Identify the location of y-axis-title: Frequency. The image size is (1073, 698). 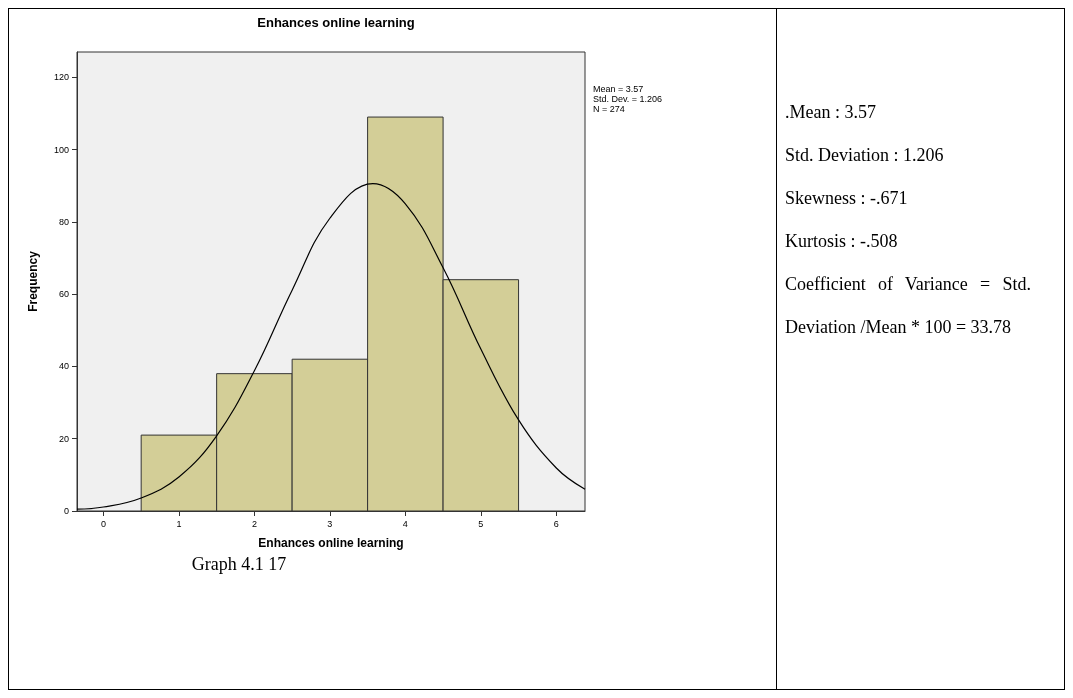
(33, 281).